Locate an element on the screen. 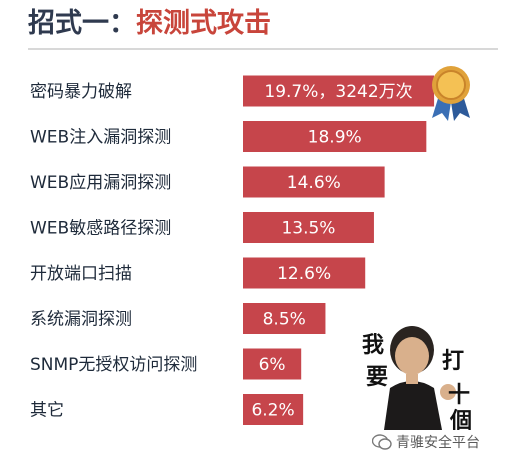 This screenshot has width=519, height=465. caption-char-3: 打 is located at coordinates (453, 361).